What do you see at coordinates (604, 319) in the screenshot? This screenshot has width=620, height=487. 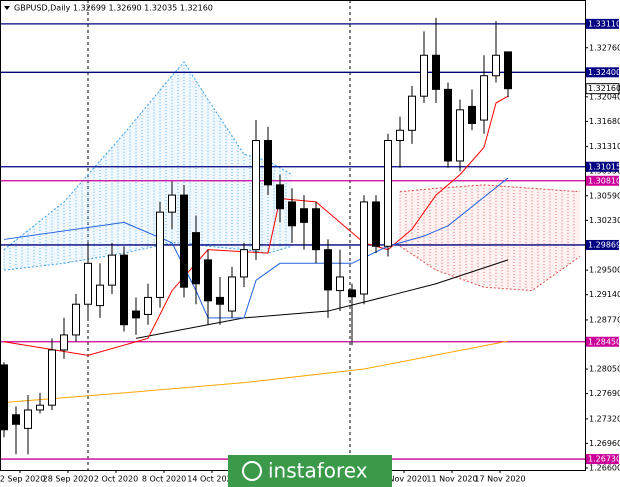 I see `y-tick-label: 1.28770` at bounding box center [604, 319].